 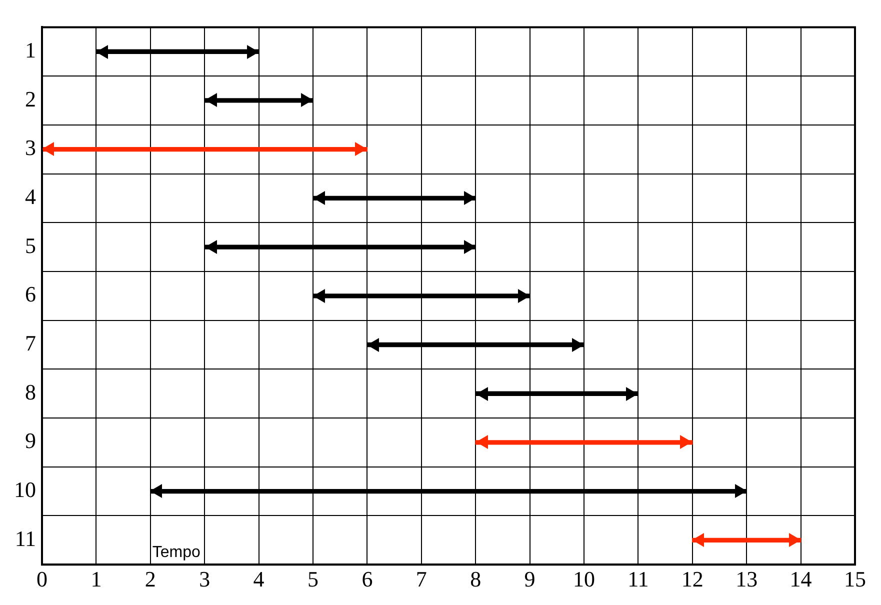 I want to click on x-tick-label: 1, so click(x=96, y=579).